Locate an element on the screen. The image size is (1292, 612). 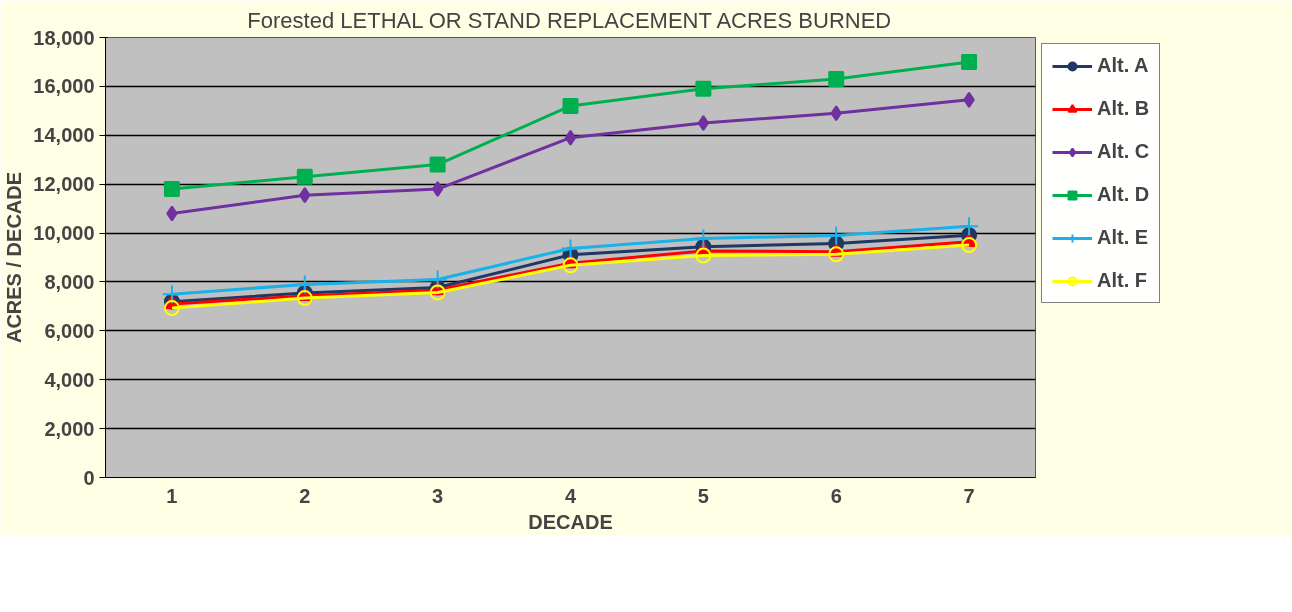
x-tick-label: 4 is located at coordinates (570, 495).